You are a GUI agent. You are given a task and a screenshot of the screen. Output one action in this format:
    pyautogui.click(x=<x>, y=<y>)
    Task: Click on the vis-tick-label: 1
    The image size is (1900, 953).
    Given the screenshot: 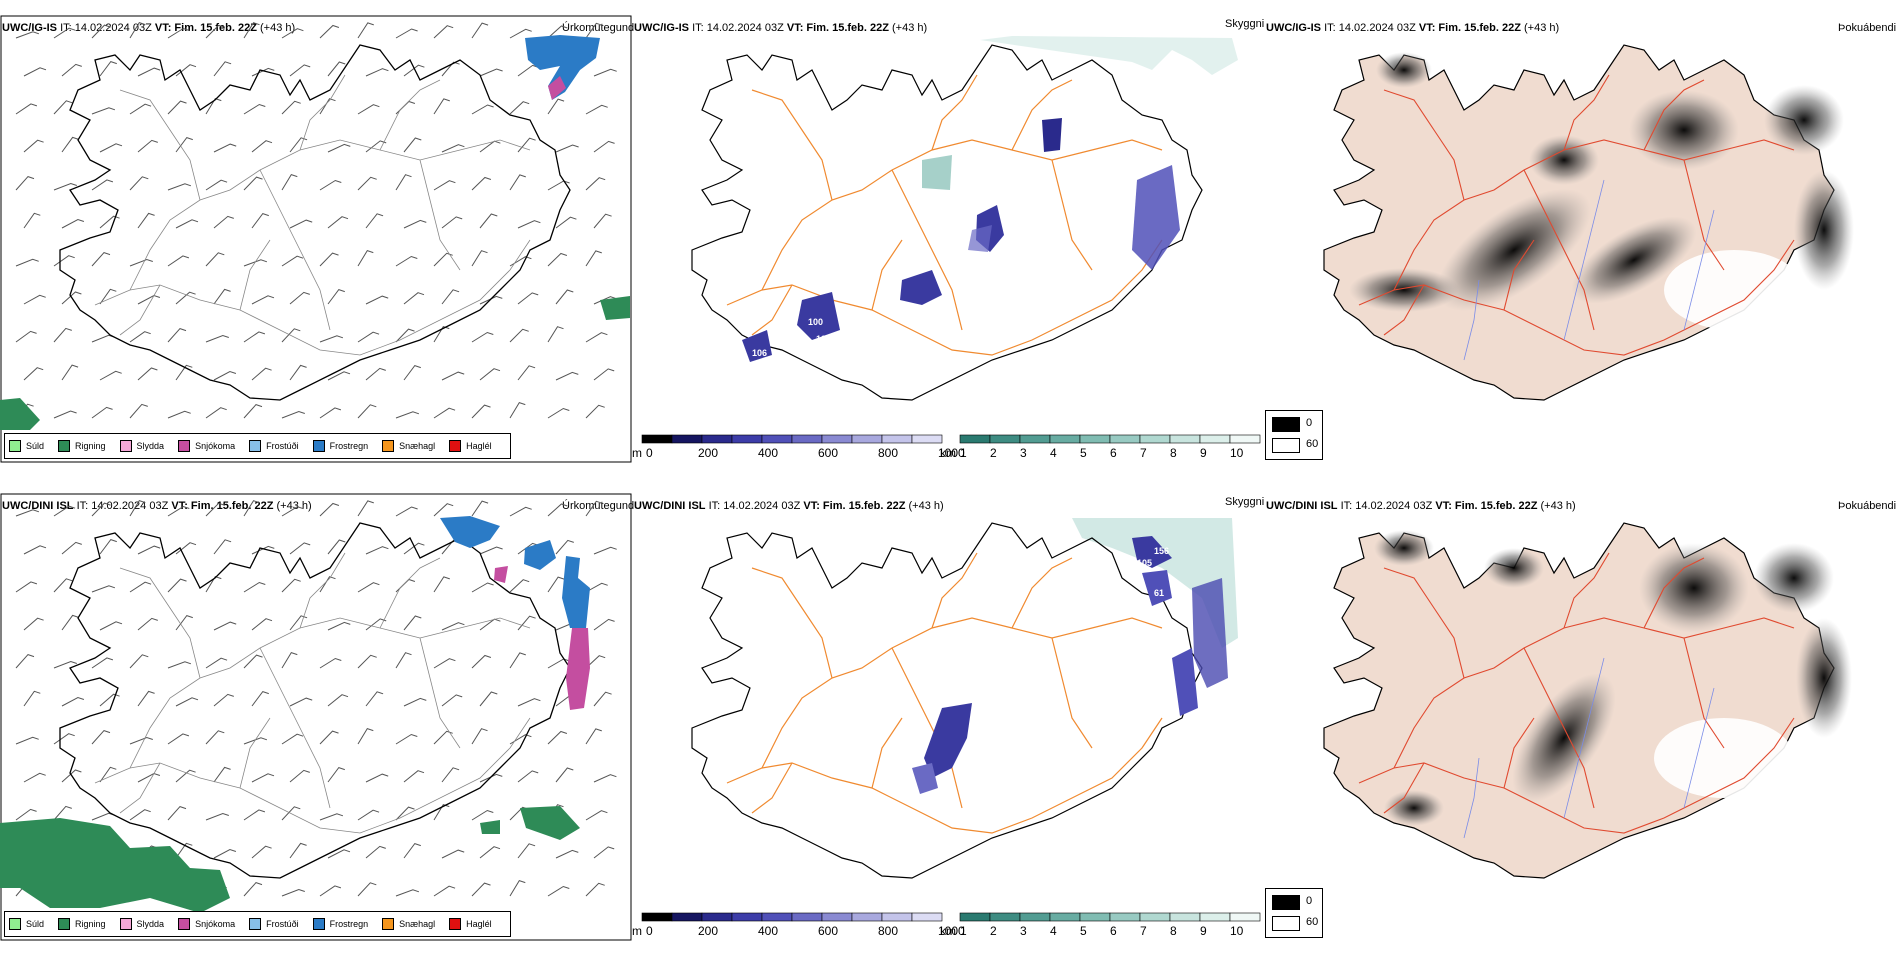 What is the action you would take?
    pyautogui.click(x=963, y=453)
    